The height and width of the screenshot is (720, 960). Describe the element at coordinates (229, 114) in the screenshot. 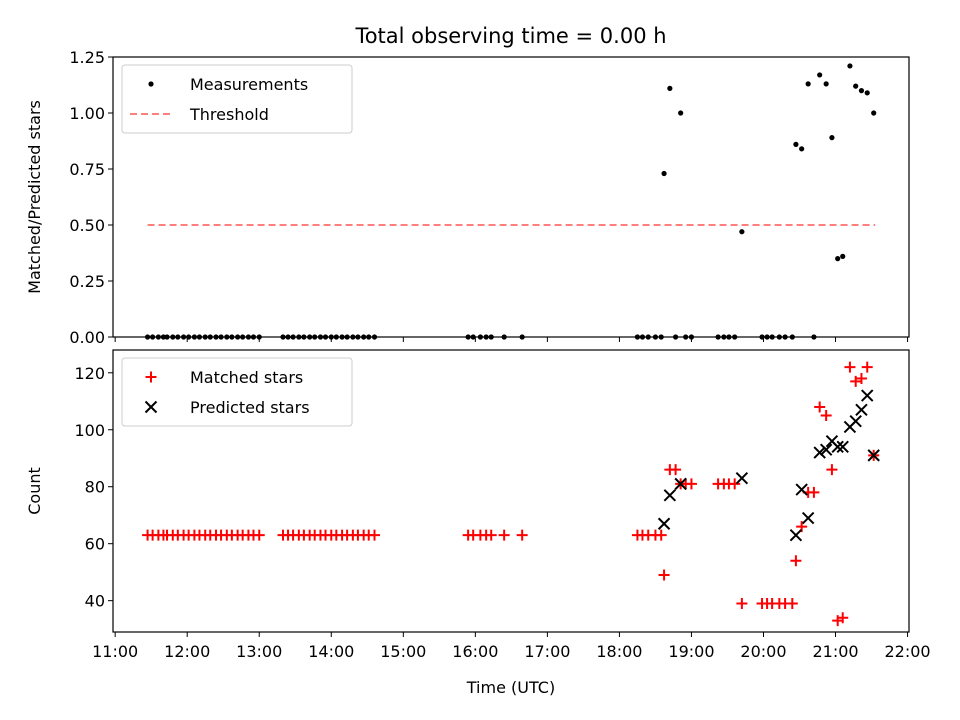

I see `legend-label: Threshold` at that location.